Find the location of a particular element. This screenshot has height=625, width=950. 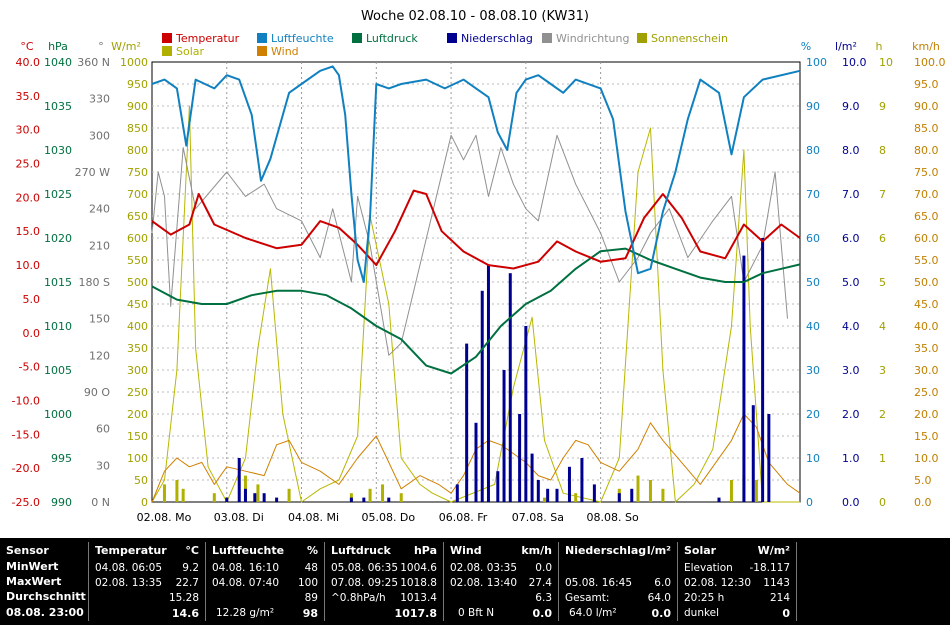

pressure-line is located at coordinates (476, 311).